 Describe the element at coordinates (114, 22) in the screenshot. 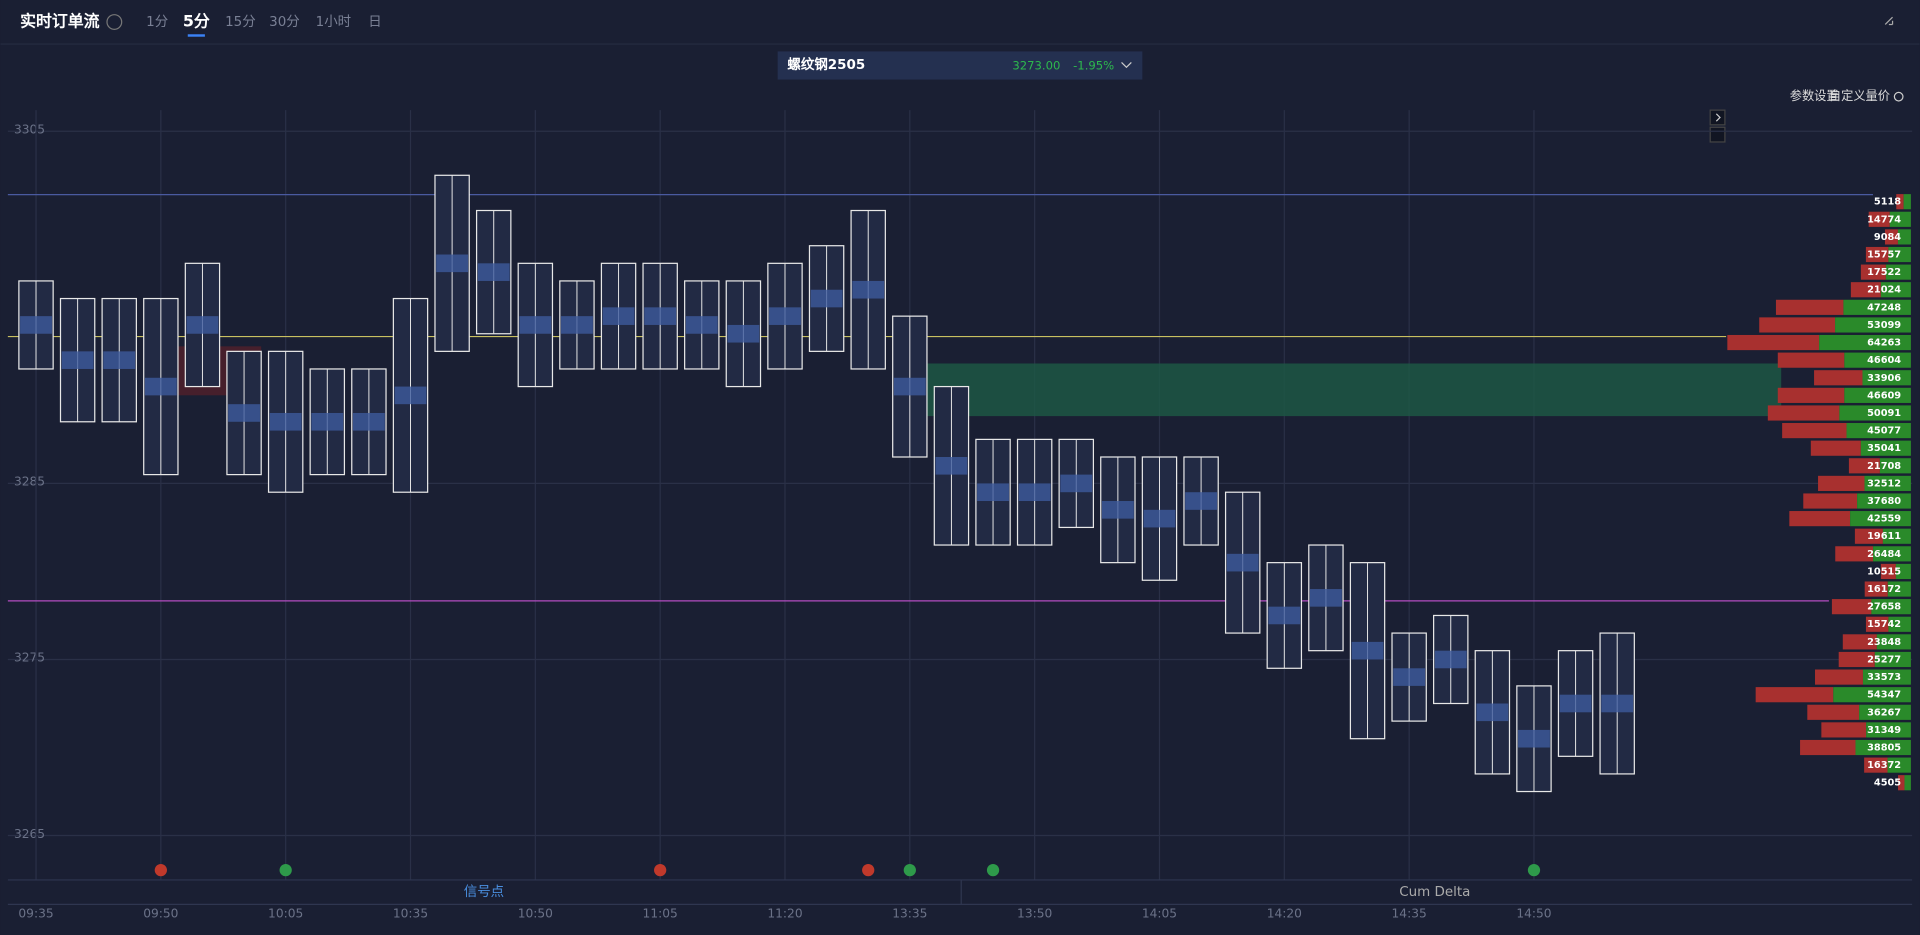

I see `help-icon` at that location.